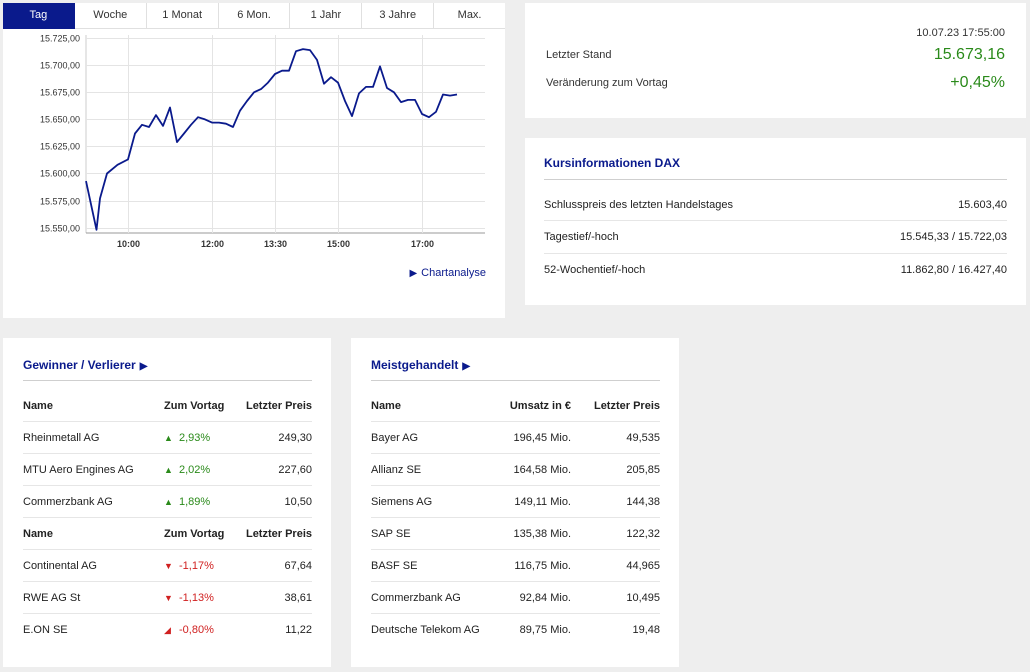 The image size is (1030, 672). What do you see at coordinates (953, 270) in the screenshot?
I see `info-row-value: 11.862,80 / 16.427,40` at bounding box center [953, 270].